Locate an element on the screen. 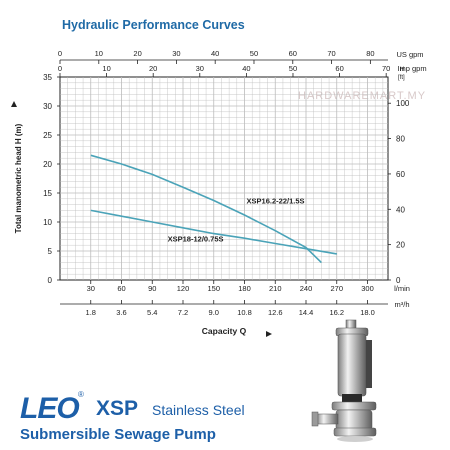  leo-logo: LEO is located at coordinates (50, 408).